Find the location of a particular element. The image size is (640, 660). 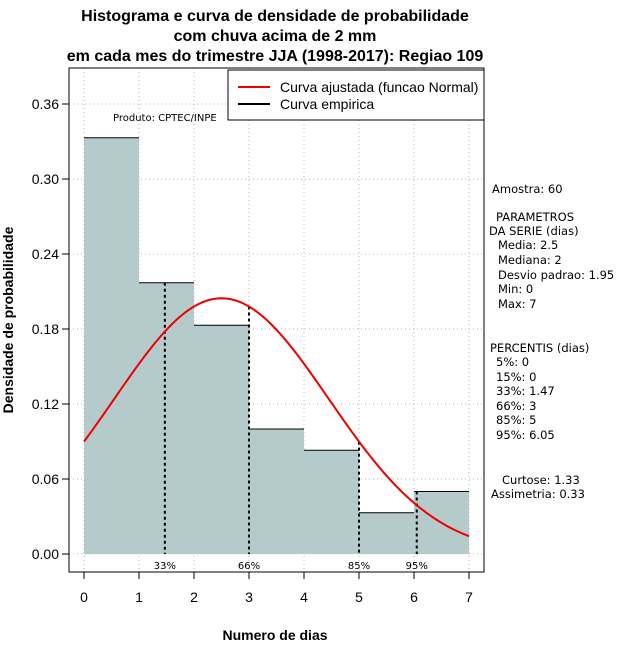

stat-assimetria: Assimetria: 0.33 is located at coordinates (538, 494).